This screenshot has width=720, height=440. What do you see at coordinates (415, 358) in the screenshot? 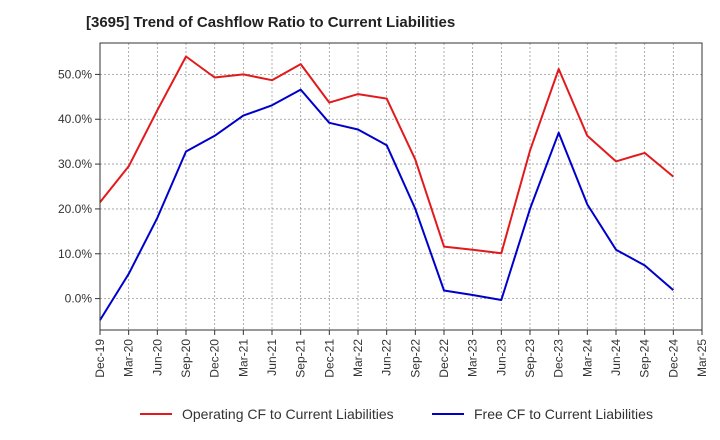
I see `x-tick-label: Sep-22` at bounding box center [415, 358].